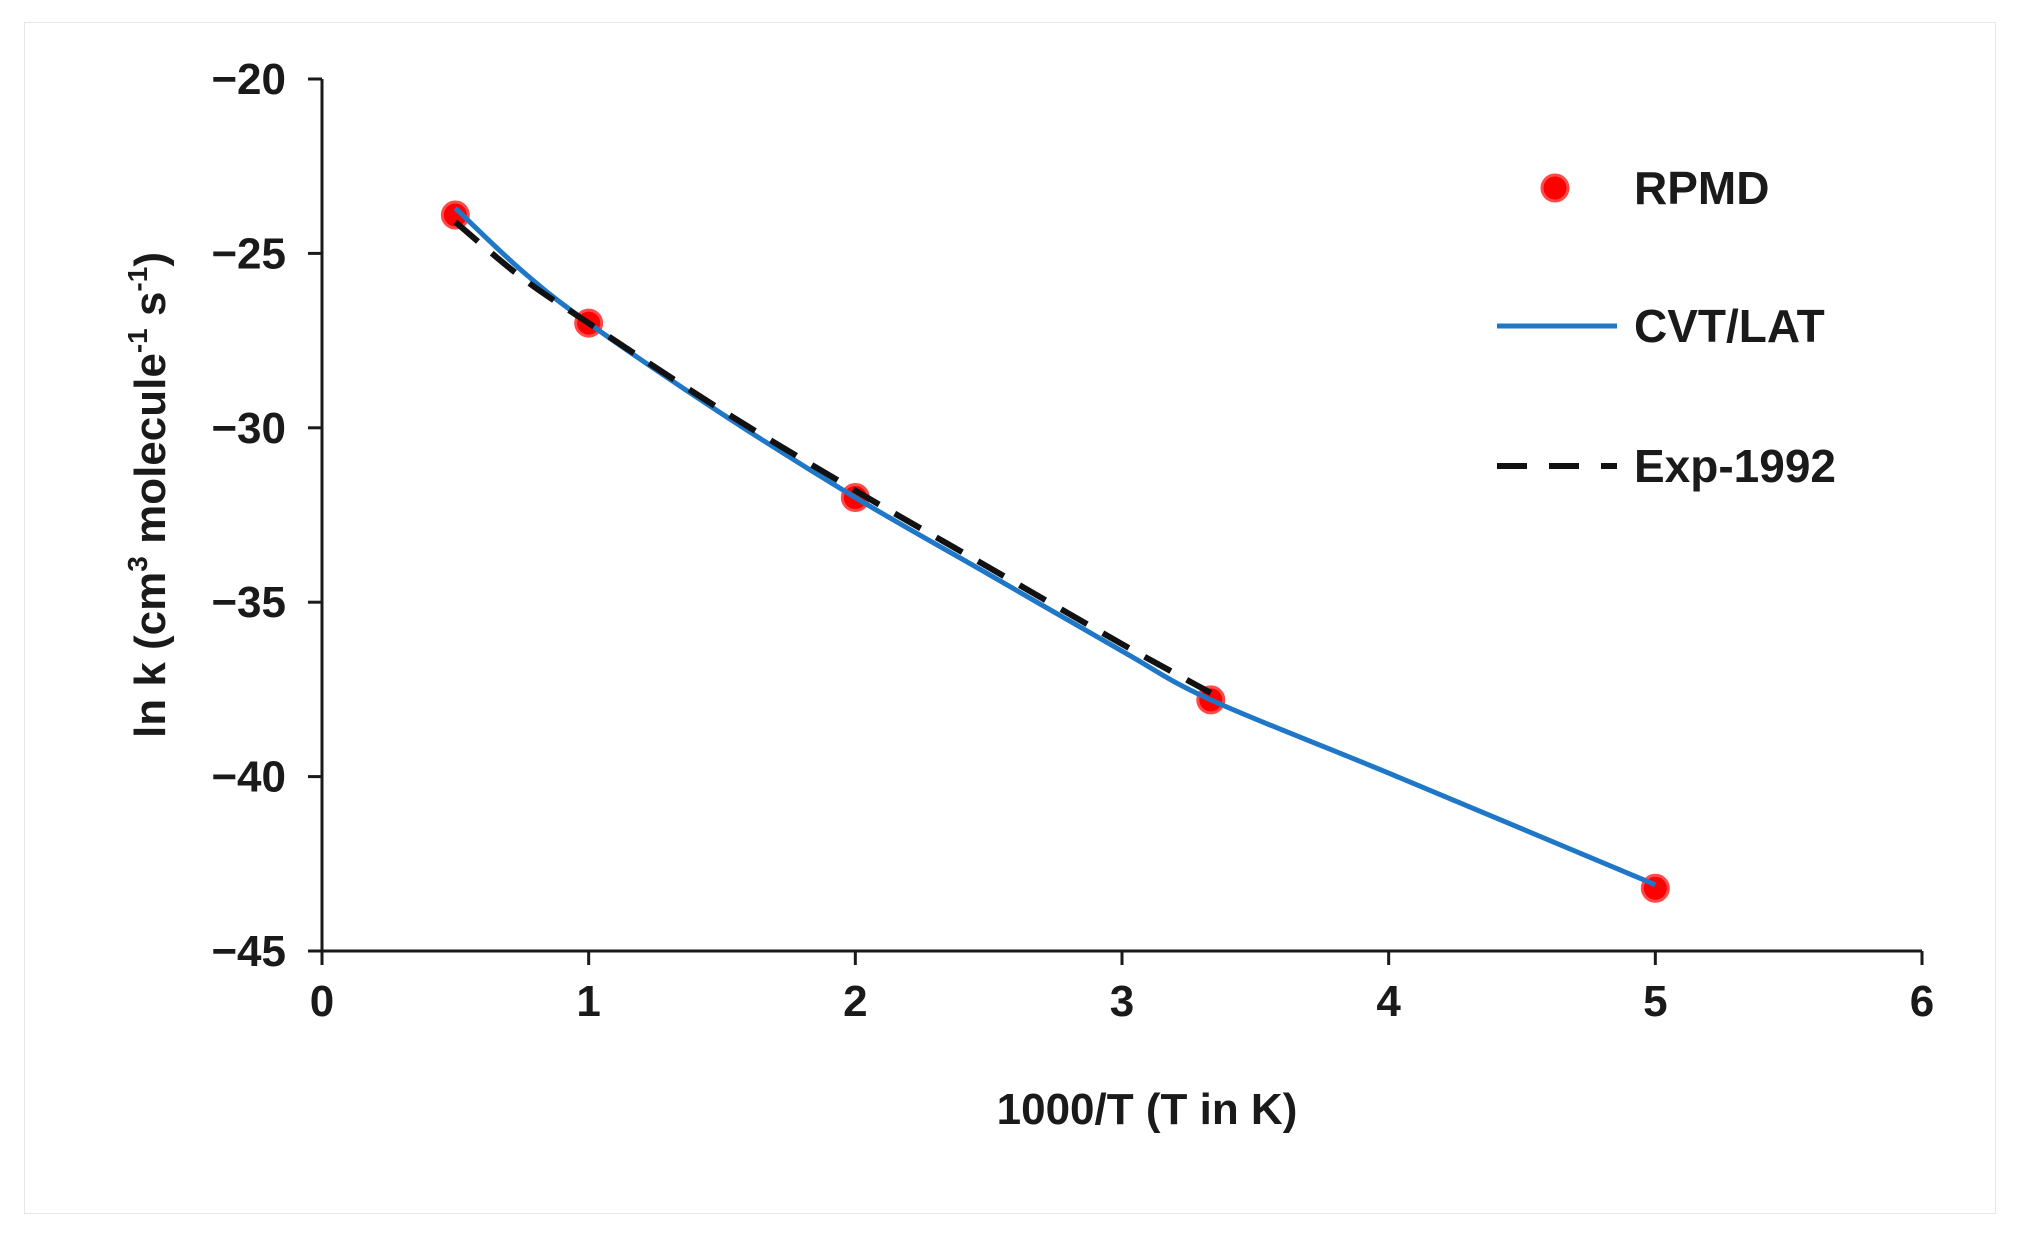  Describe the element at coordinates (150, 310) in the screenshot. I see `y-axis-title-part: s` at that location.